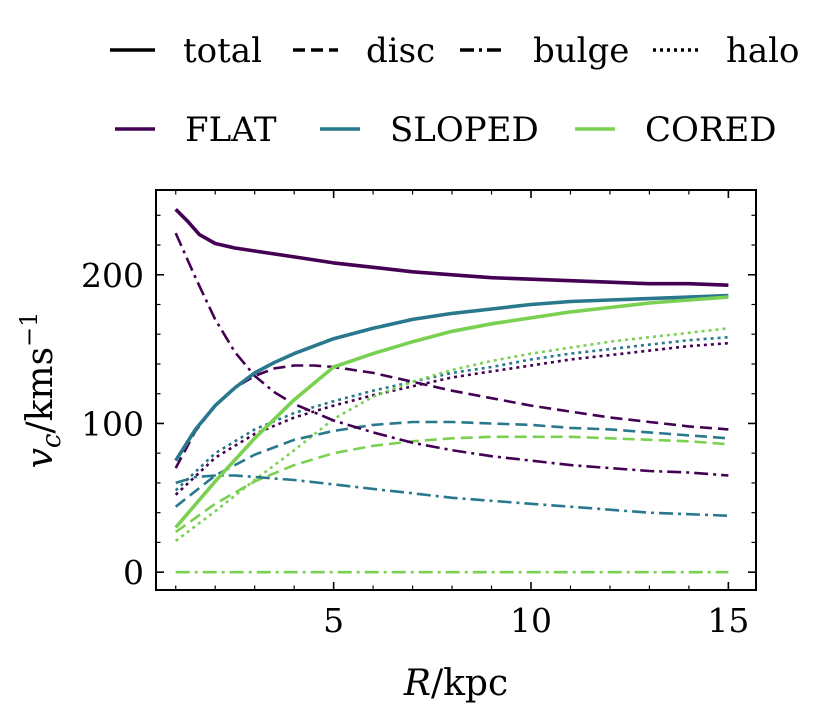 The width and height of the screenshot is (831, 720). What do you see at coordinates (400, 51) in the screenshot?
I see `legend-disc-label: disc` at bounding box center [400, 51].